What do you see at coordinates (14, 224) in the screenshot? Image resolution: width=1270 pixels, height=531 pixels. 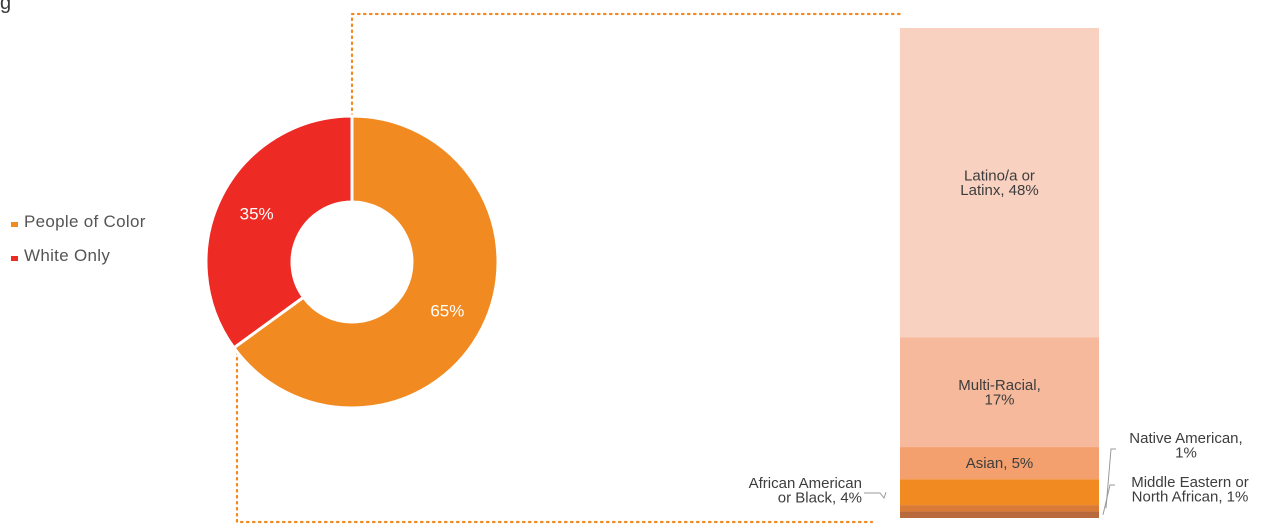 I see `legend-swatch-people-of-color` at bounding box center [14, 224].